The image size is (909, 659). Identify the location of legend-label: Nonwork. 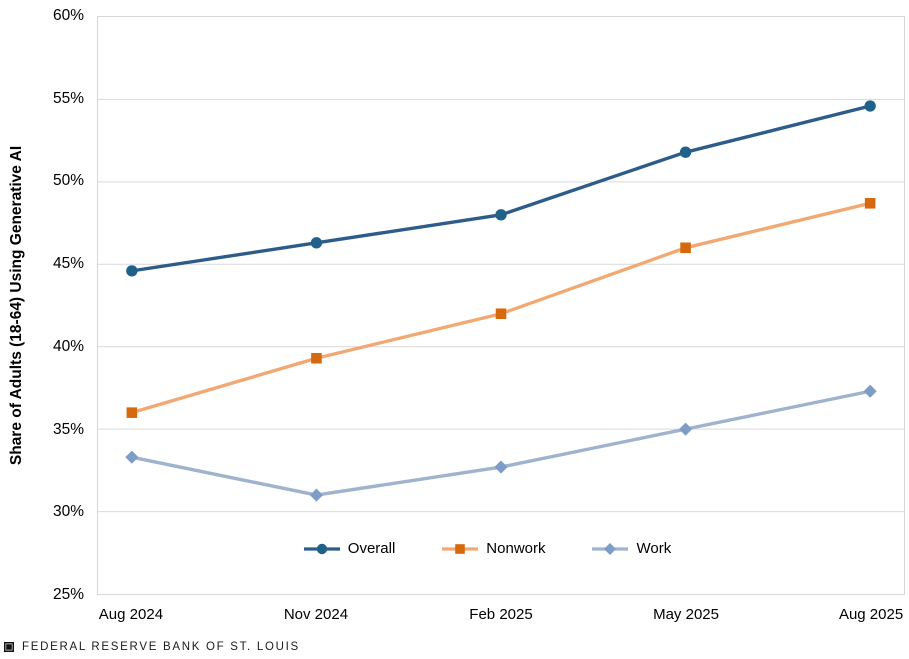
(516, 548).